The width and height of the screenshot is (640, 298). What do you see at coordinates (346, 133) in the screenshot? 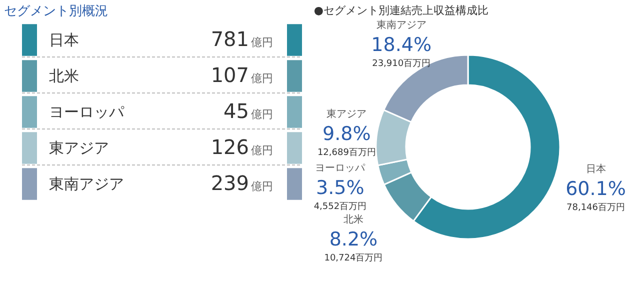
I see `data-label: 9.8%` at bounding box center [346, 133].